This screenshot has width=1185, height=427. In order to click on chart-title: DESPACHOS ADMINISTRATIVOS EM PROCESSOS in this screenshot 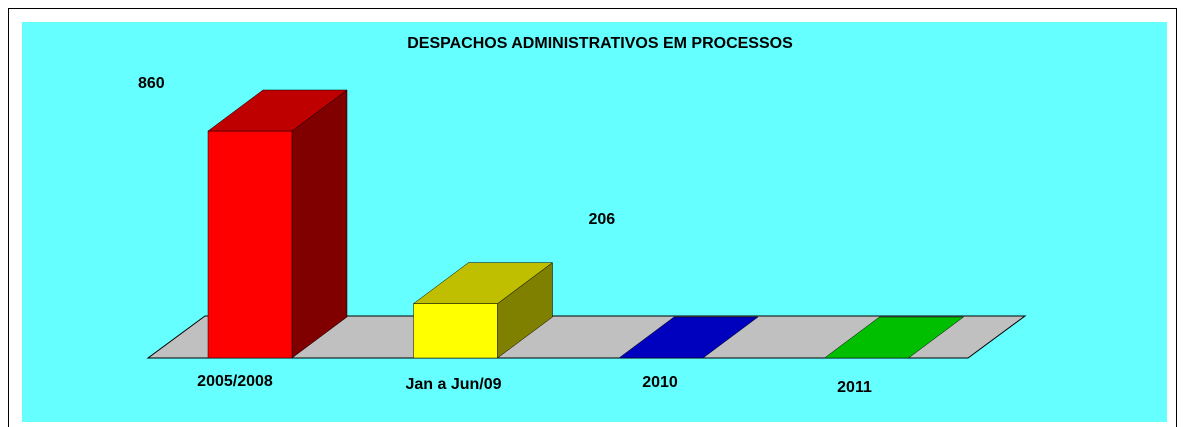, I will do `click(600, 43)`.